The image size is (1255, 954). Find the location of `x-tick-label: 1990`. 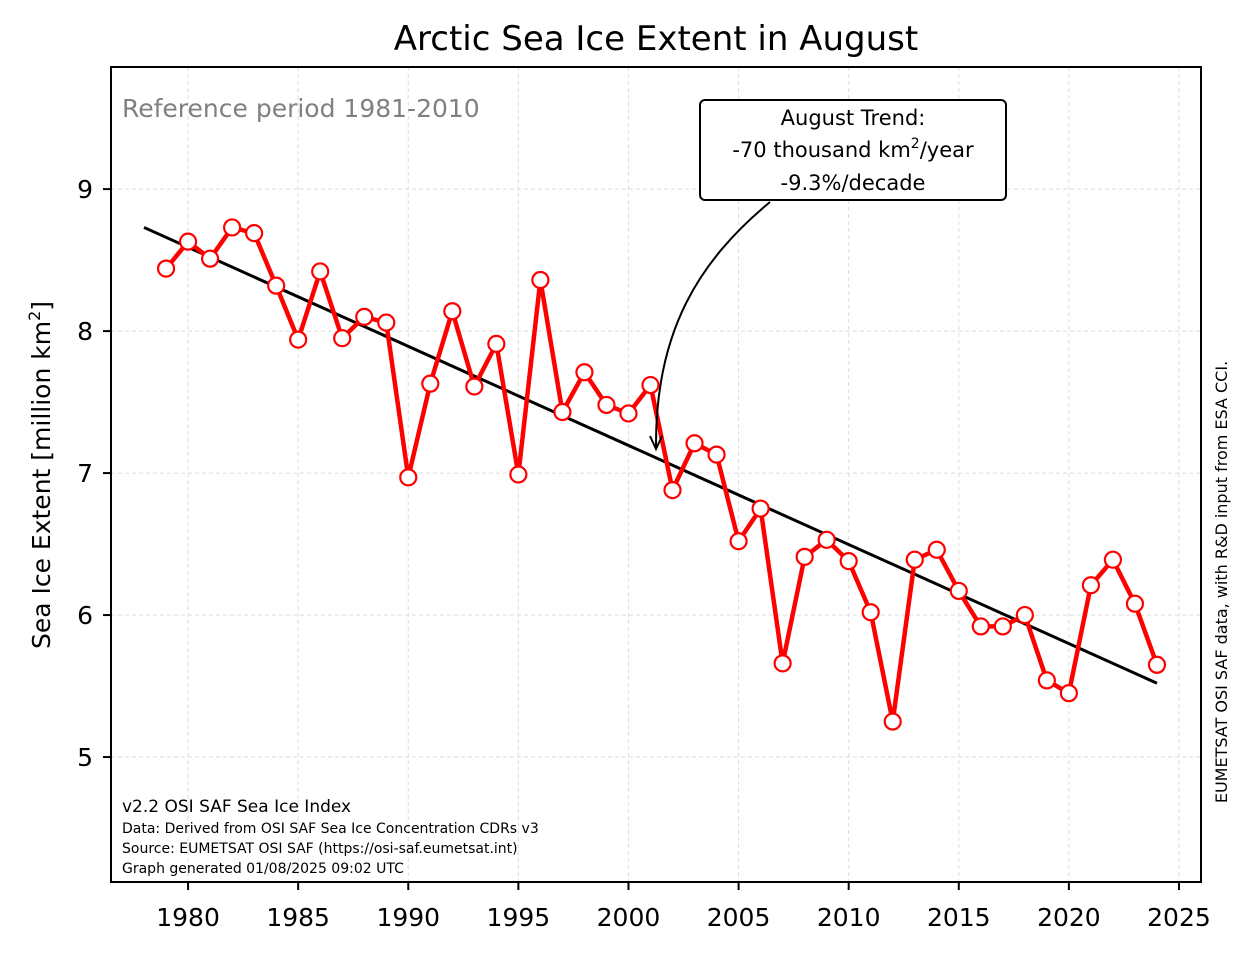

x-tick-label: 1990 is located at coordinates (408, 917).